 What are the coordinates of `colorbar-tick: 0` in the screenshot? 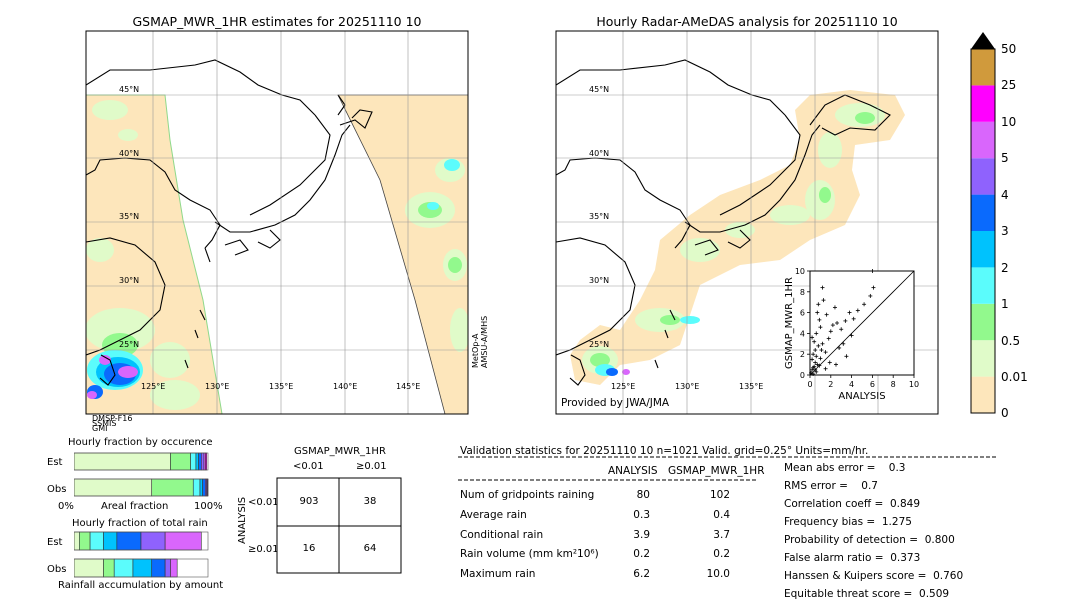 It's located at (1005, 413).